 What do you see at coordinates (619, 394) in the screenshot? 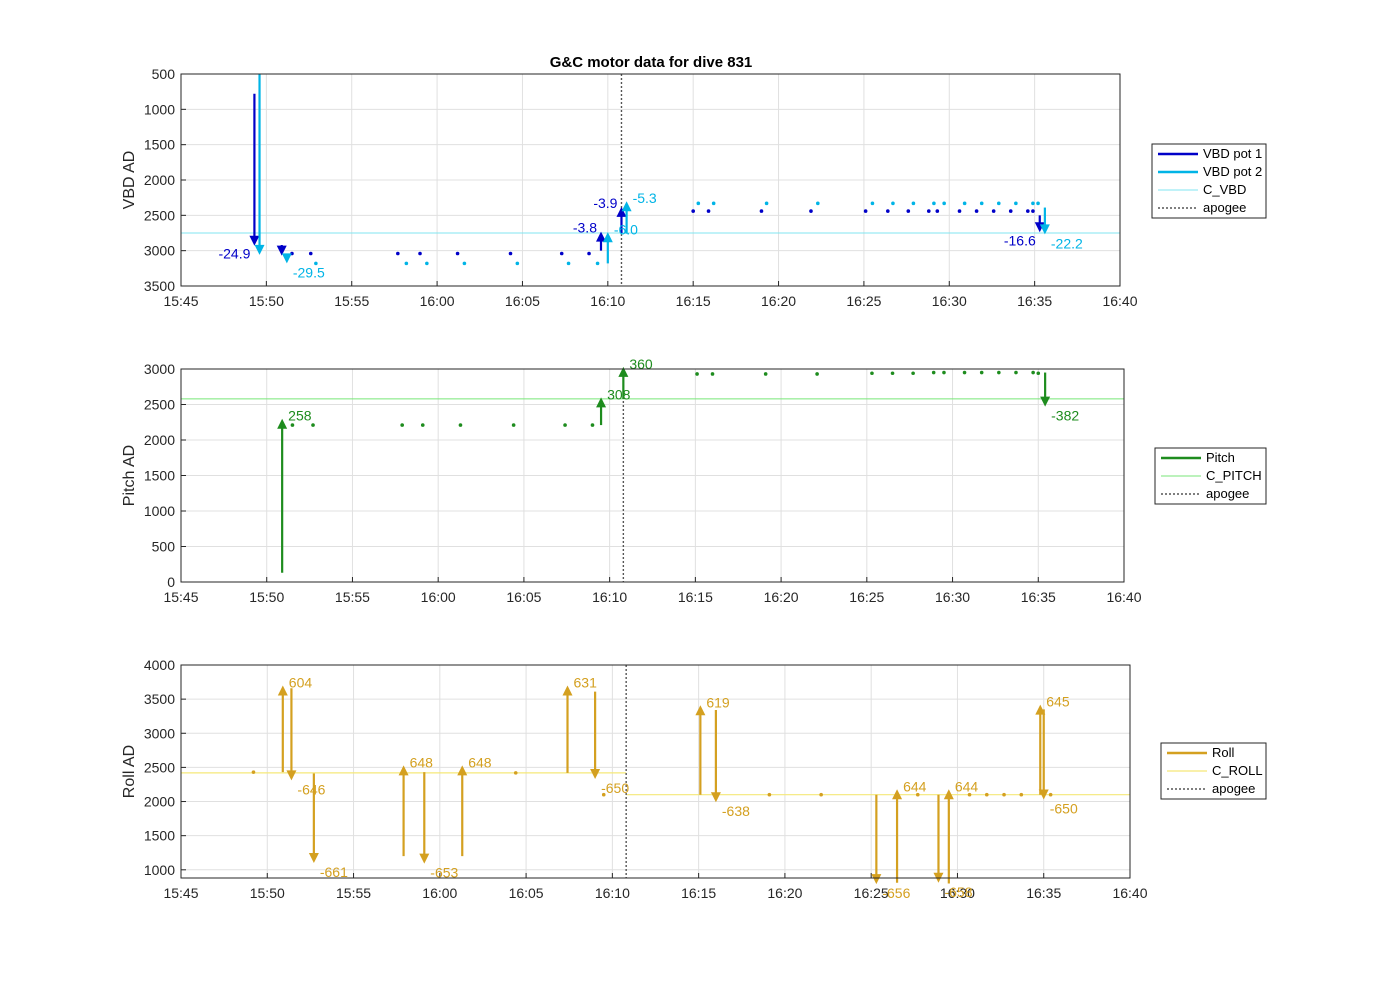
I see `arrow-label: 308` at bounding box center [619, 394].